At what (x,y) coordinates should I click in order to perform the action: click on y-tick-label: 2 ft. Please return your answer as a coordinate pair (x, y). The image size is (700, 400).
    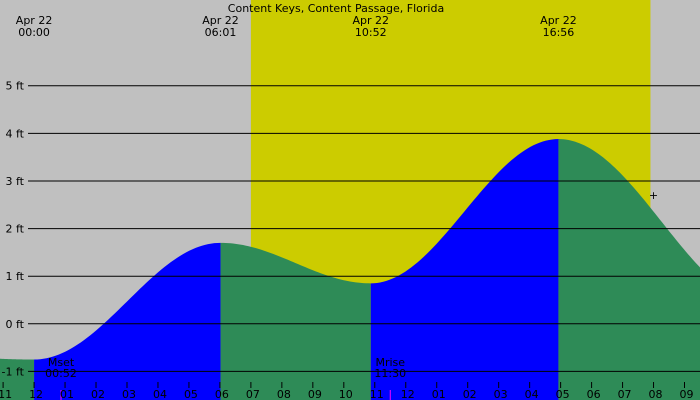
    Looking at the image, I should click on (15, 229).